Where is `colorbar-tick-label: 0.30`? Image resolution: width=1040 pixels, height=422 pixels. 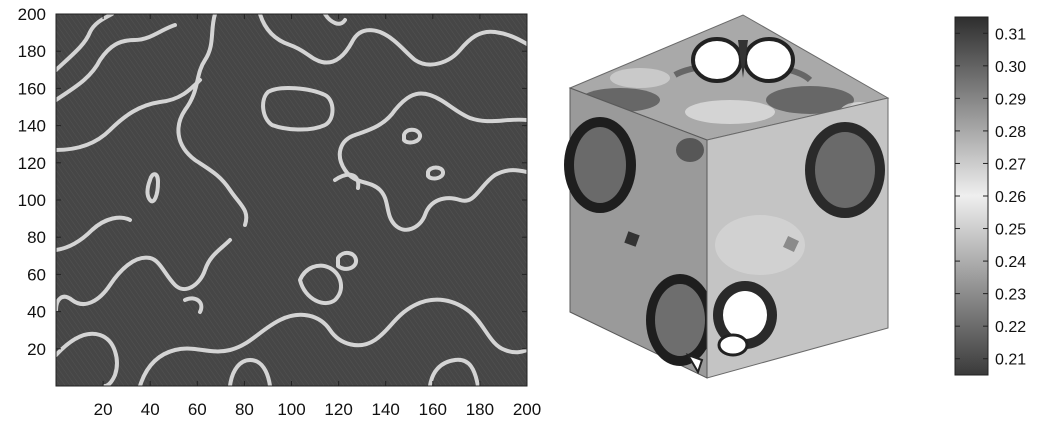
colorbar-tick-label: 0.30 is located at coordinates (1010, 67).